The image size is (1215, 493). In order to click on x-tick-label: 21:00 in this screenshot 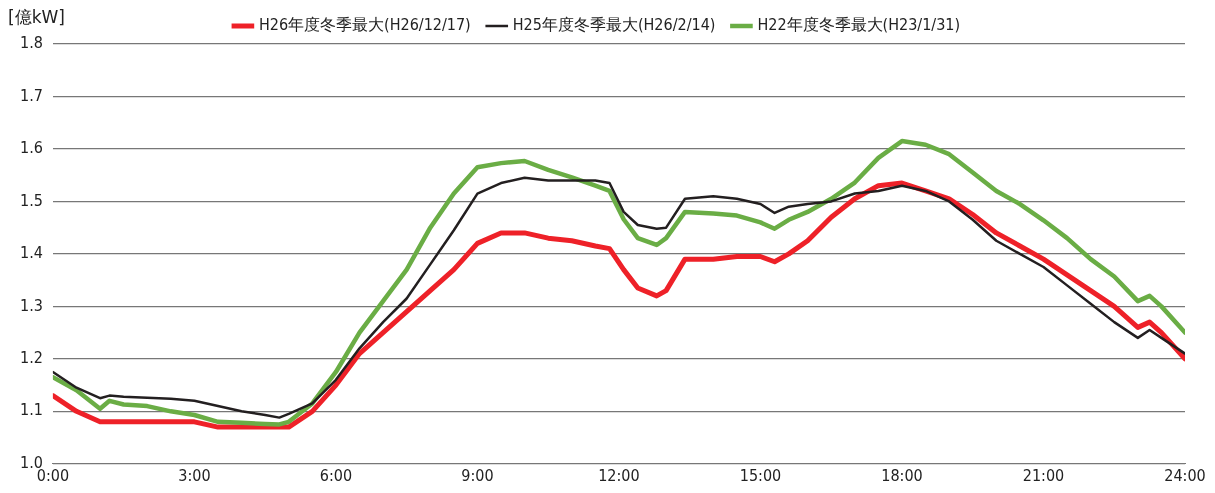, I will do `click(1043, 475)`.